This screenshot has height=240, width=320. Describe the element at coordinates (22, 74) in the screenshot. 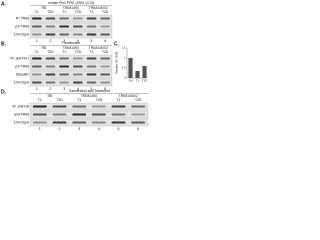

I see `row-label: Ubiquitin` at that location.